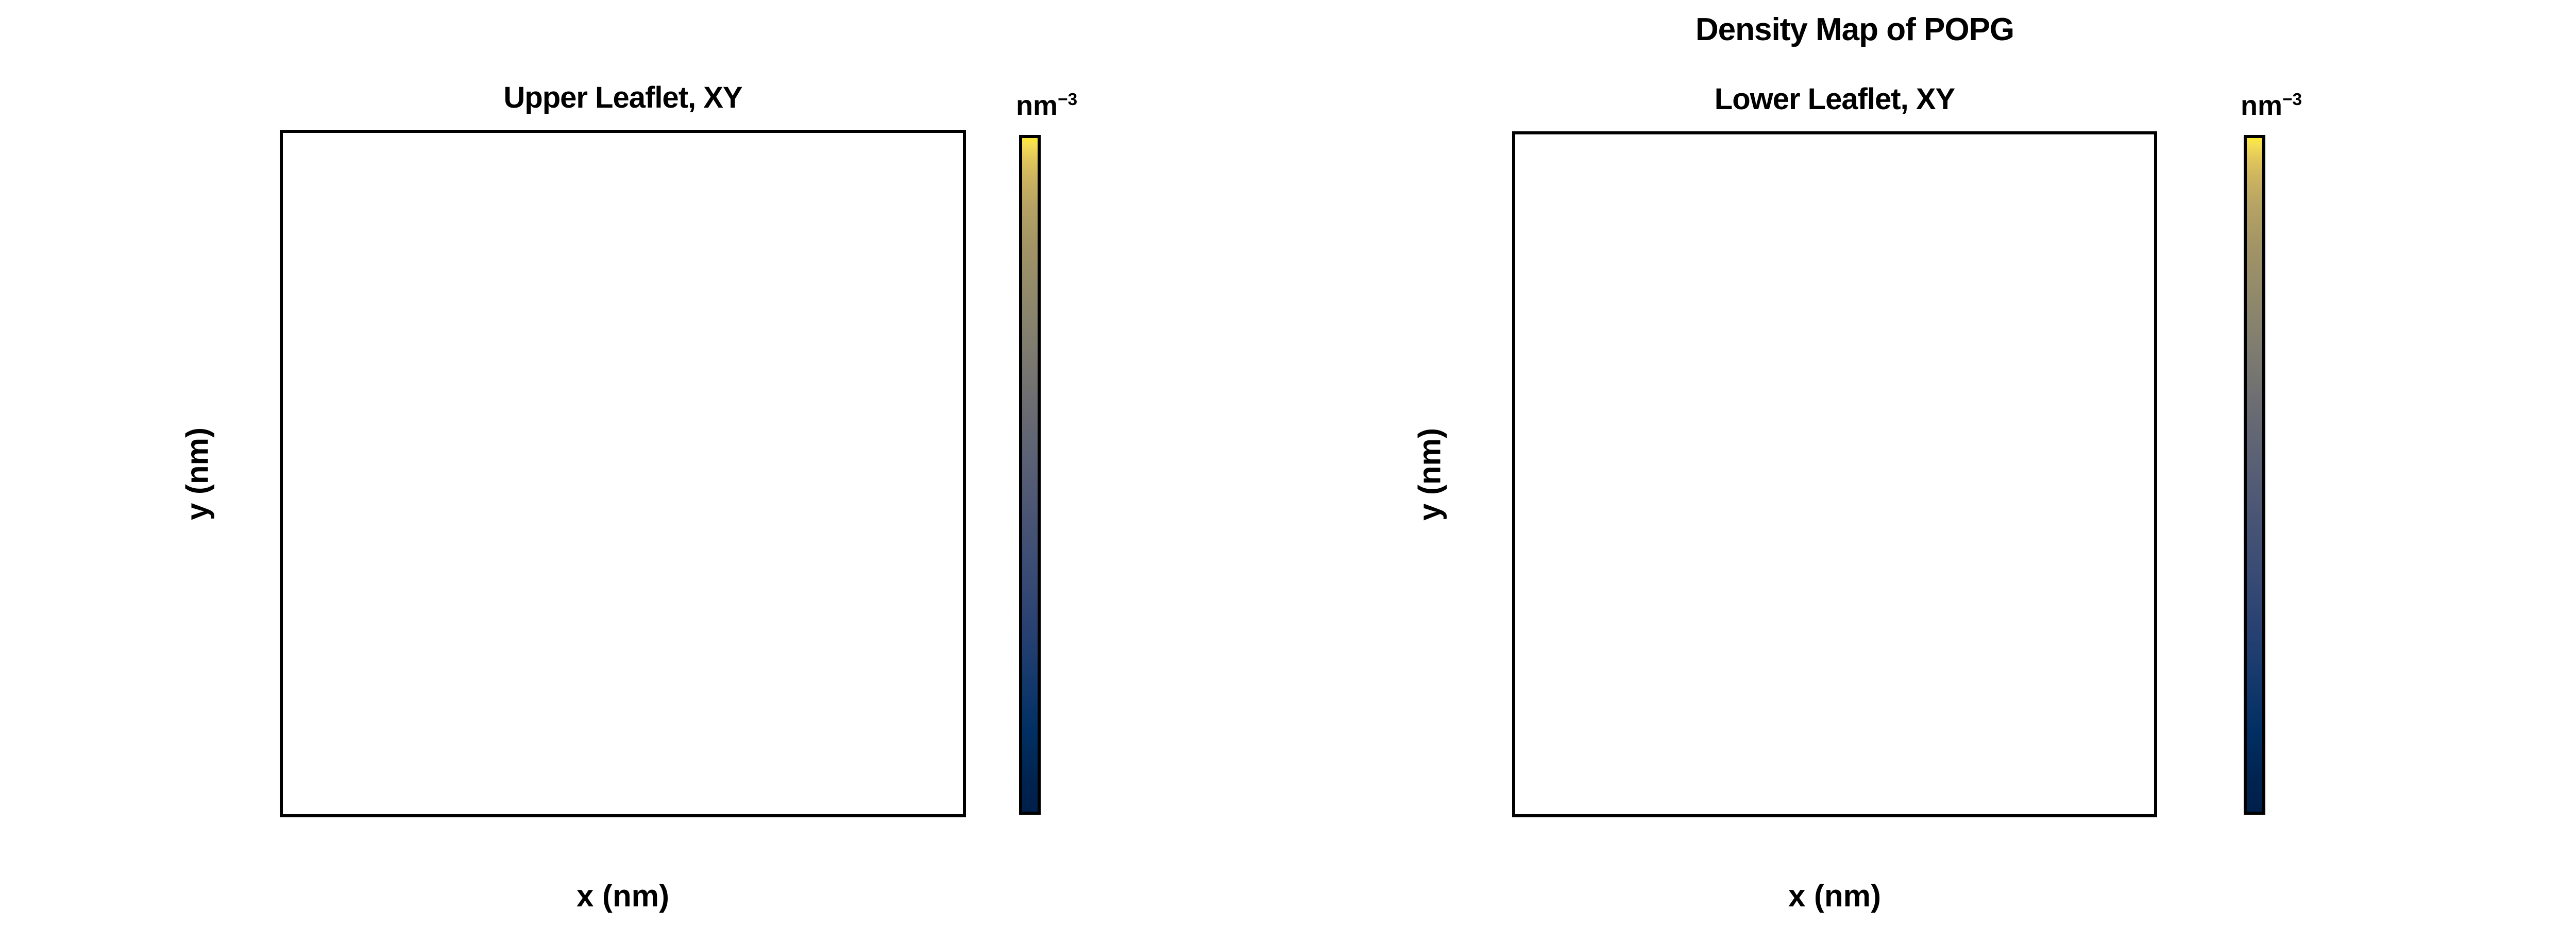  I want to click on x-axis-label-lower-leaflet: x (nm), so click(1834, 896).